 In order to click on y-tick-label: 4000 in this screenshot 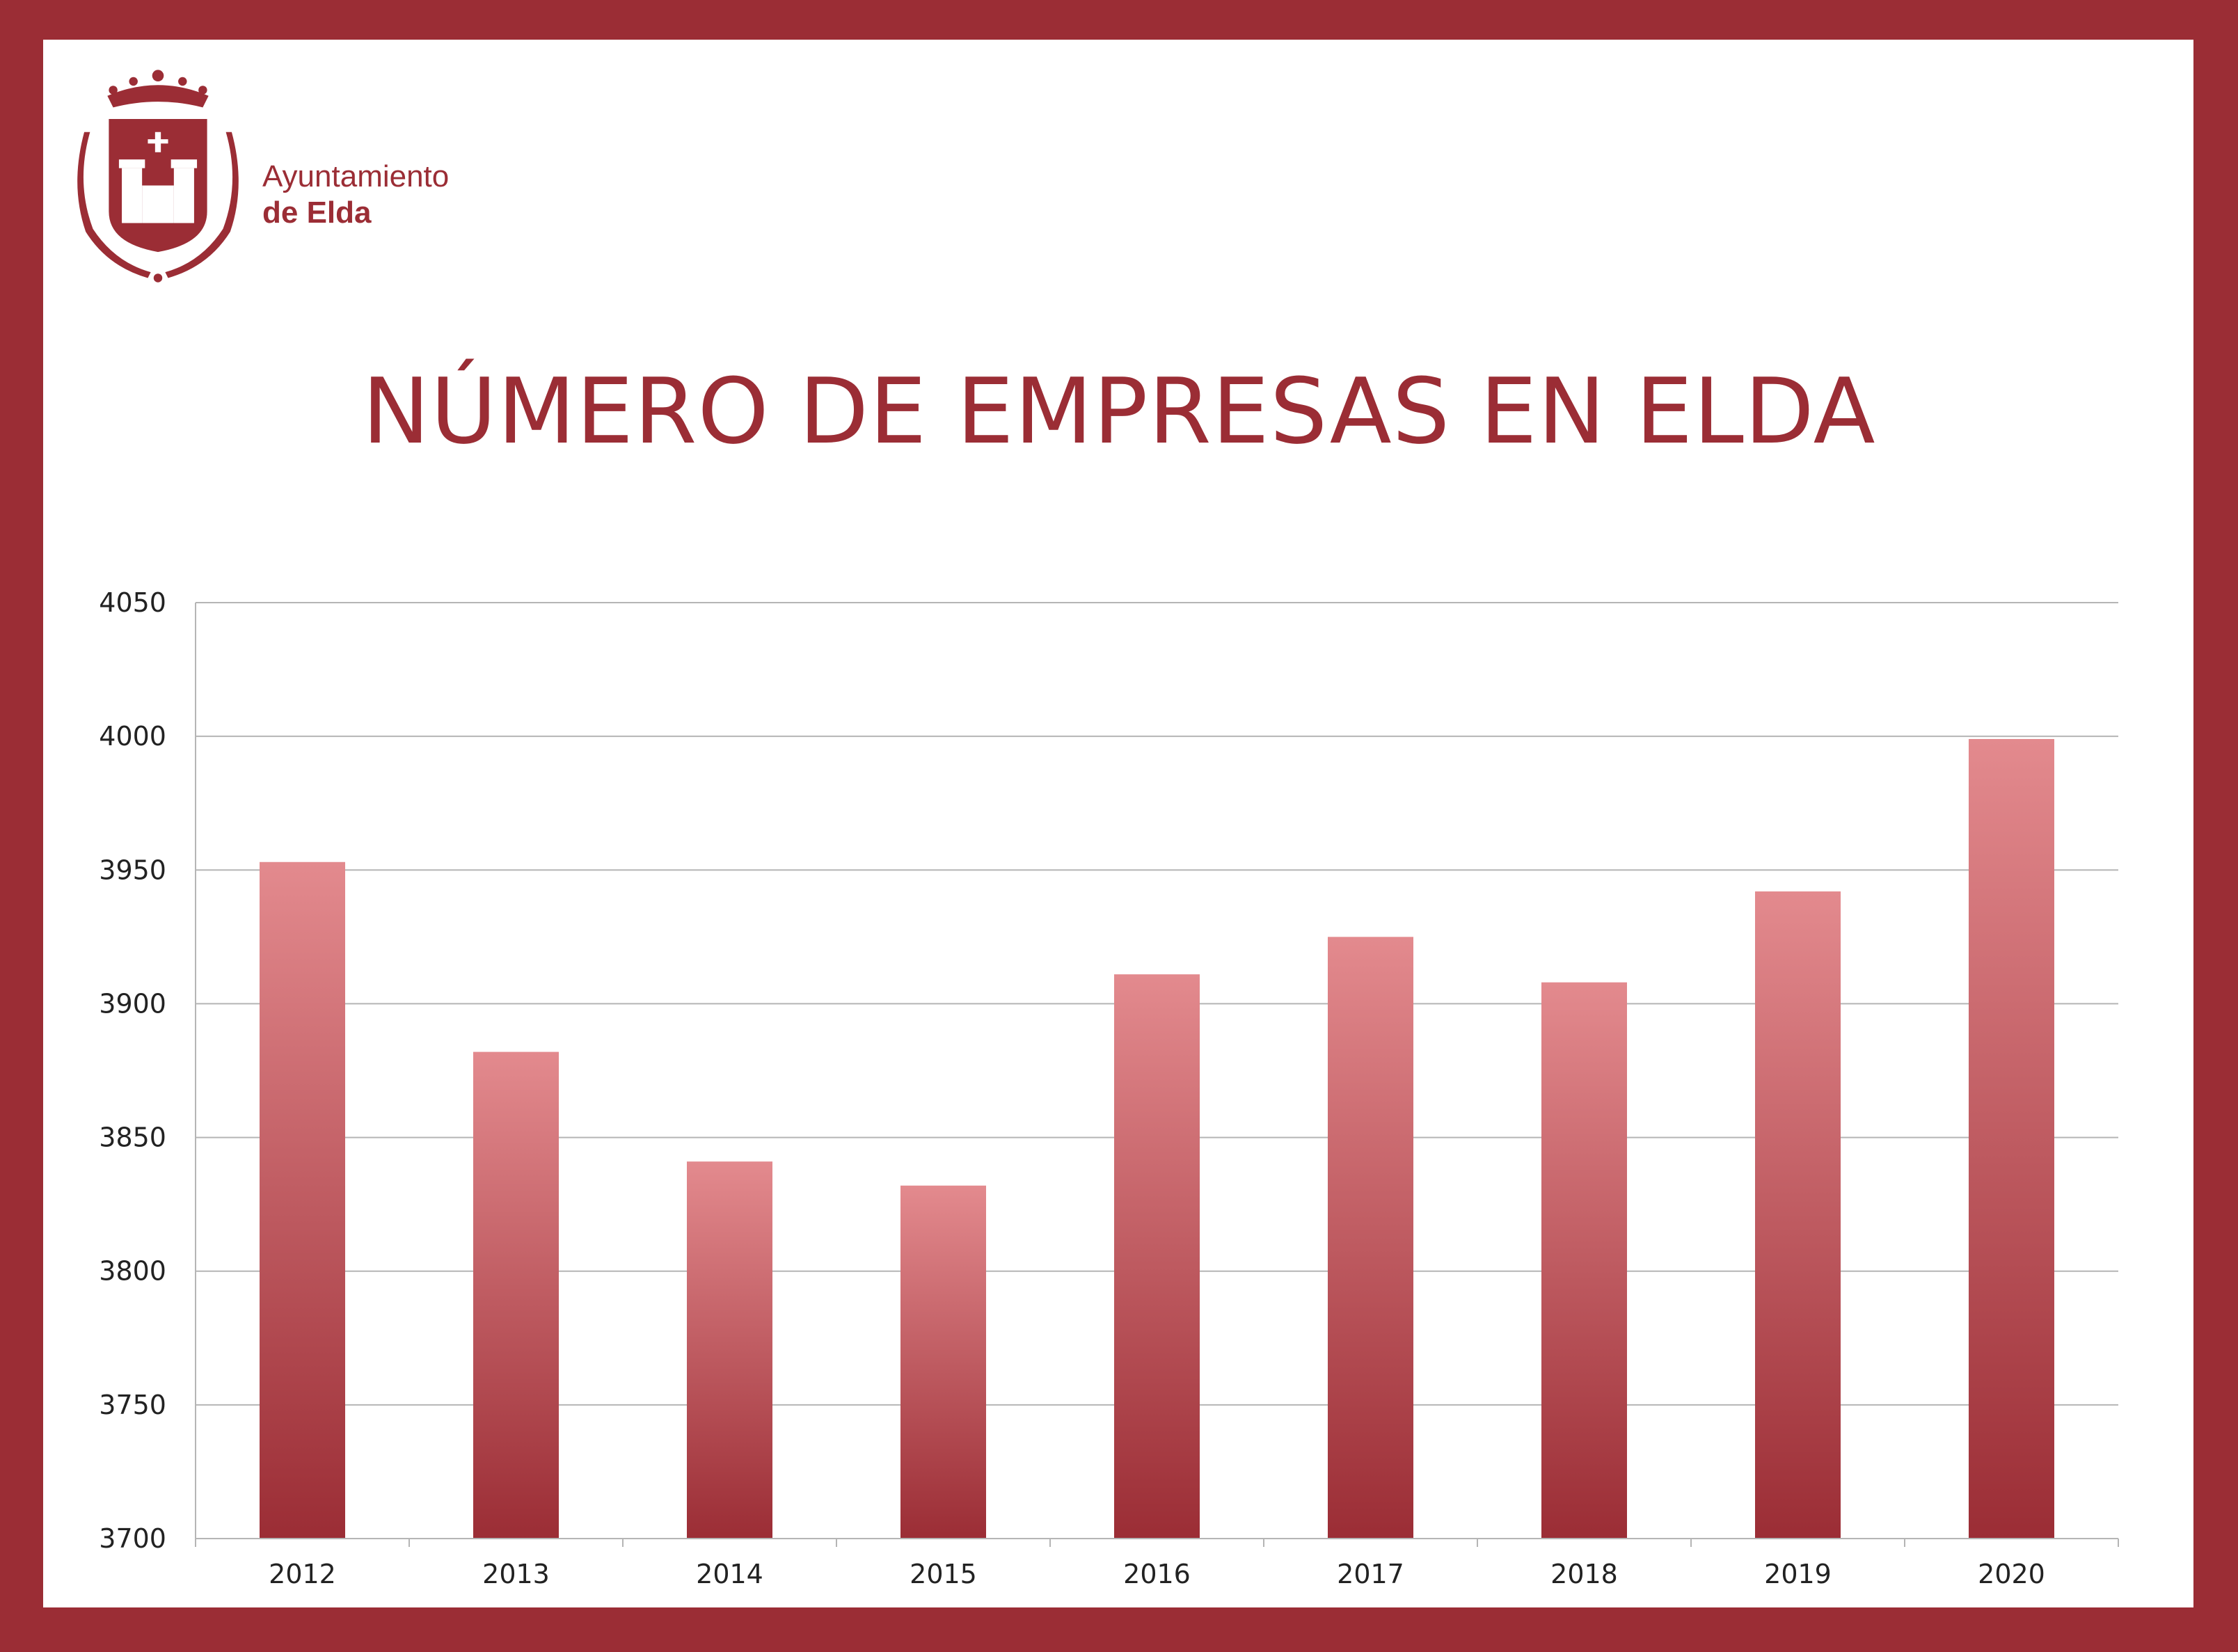, I will do `click(132, 737)`.